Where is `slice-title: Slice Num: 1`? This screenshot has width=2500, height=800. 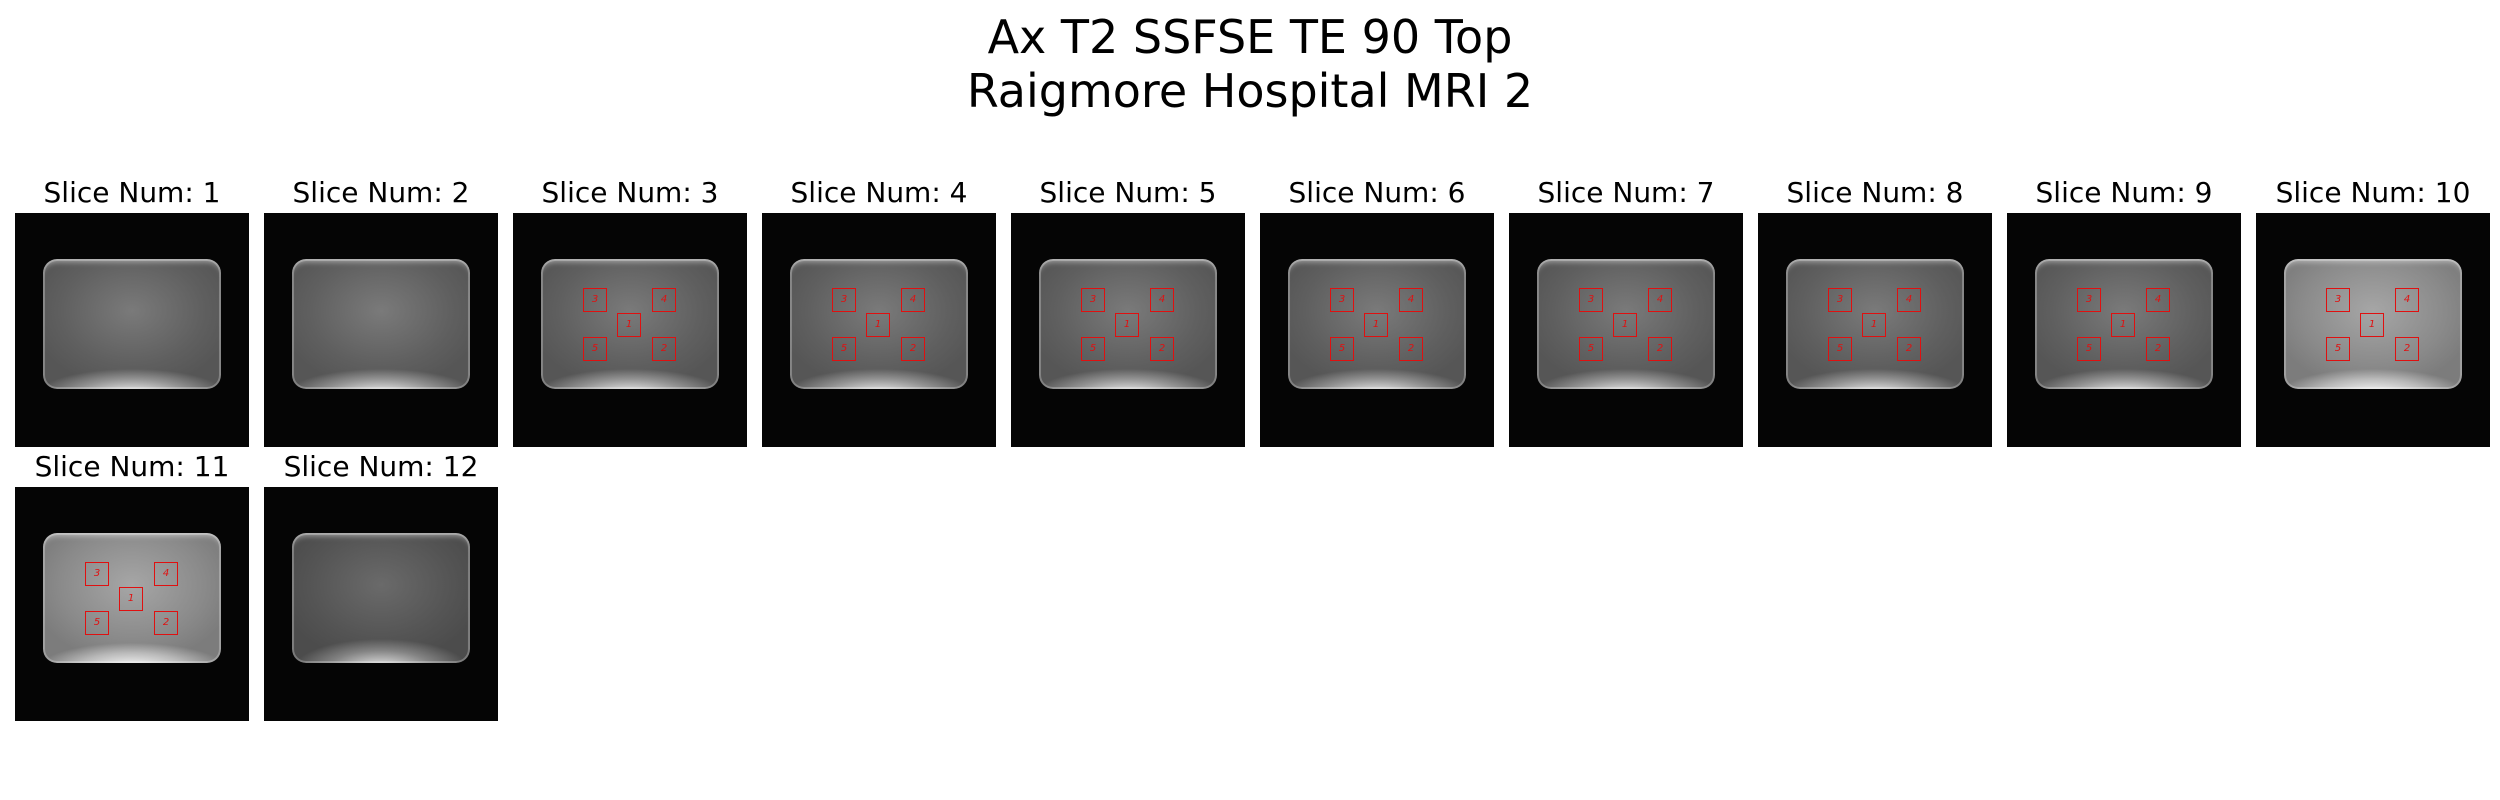 slice-title: Slice Num: 1 is located at coordinates (132, 192).